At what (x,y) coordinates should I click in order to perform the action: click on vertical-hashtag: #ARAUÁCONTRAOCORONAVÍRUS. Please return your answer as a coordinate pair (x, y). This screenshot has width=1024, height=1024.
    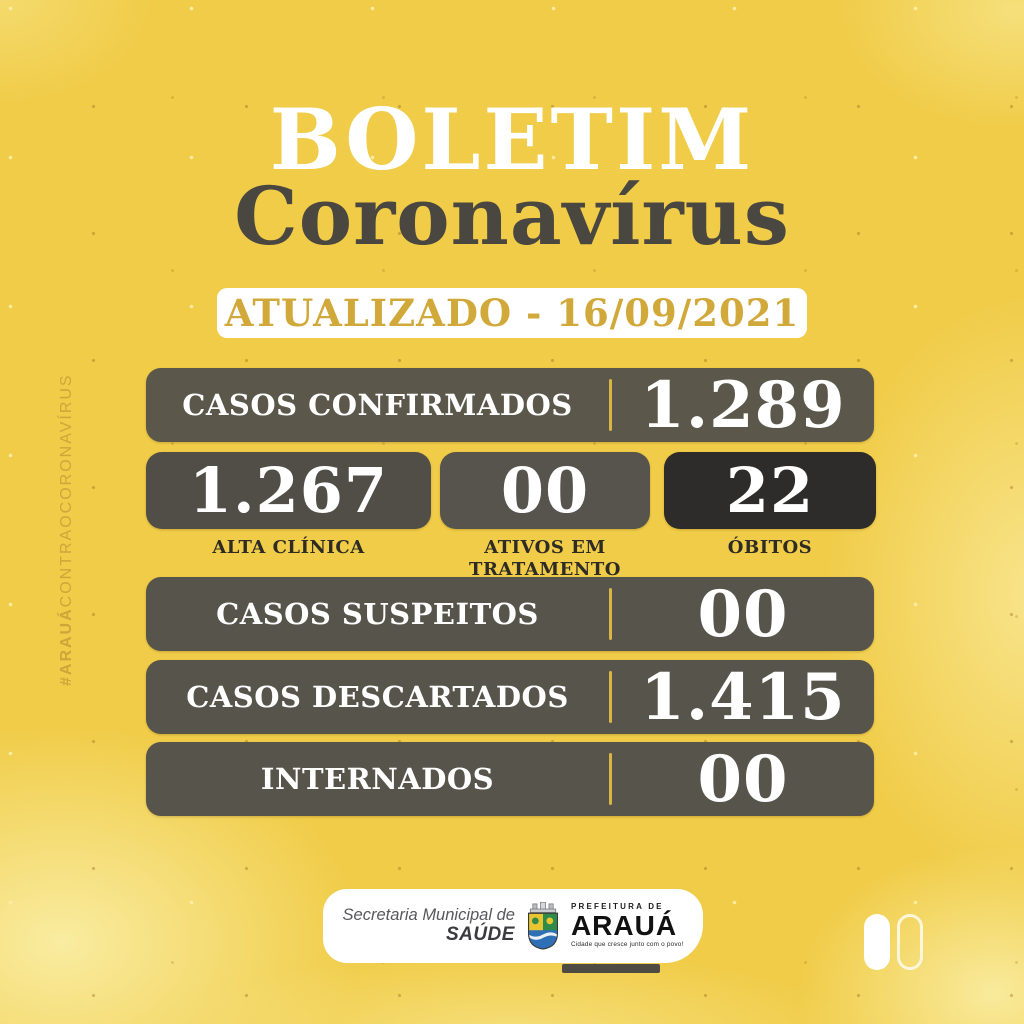
    Looking at the image, I should click on (67, 530).